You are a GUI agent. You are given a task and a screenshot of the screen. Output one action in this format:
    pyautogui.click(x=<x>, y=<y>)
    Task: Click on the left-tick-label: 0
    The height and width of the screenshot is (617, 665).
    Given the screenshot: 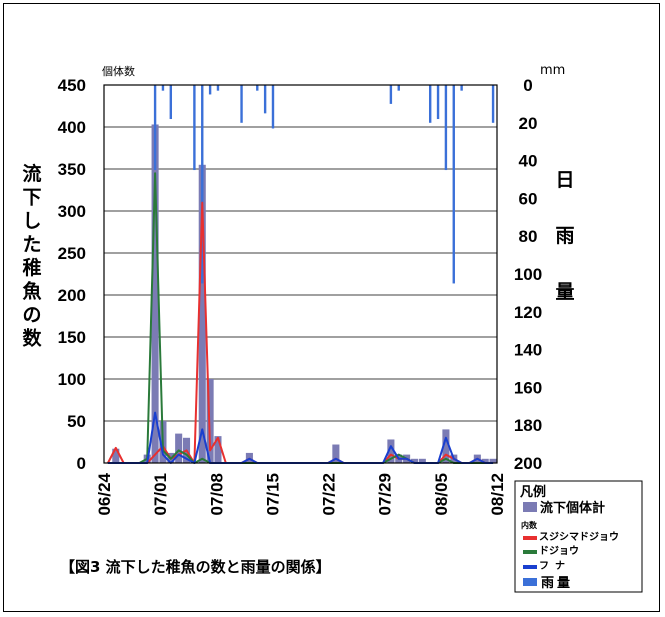 What is the action you would take?
    pyautogui.click(x=81, y=463)
    